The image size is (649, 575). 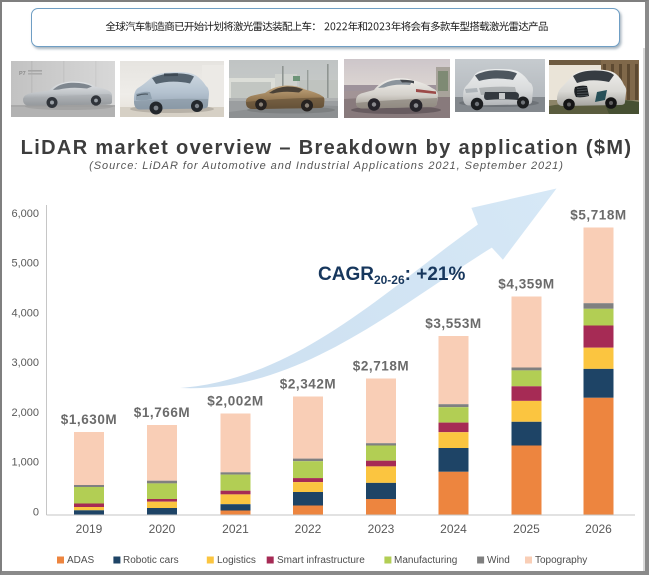 What do you see at coordinates (25, 463) in the screenshot?
I see `svg-text: 1,000` at bounding box center [25, 463].